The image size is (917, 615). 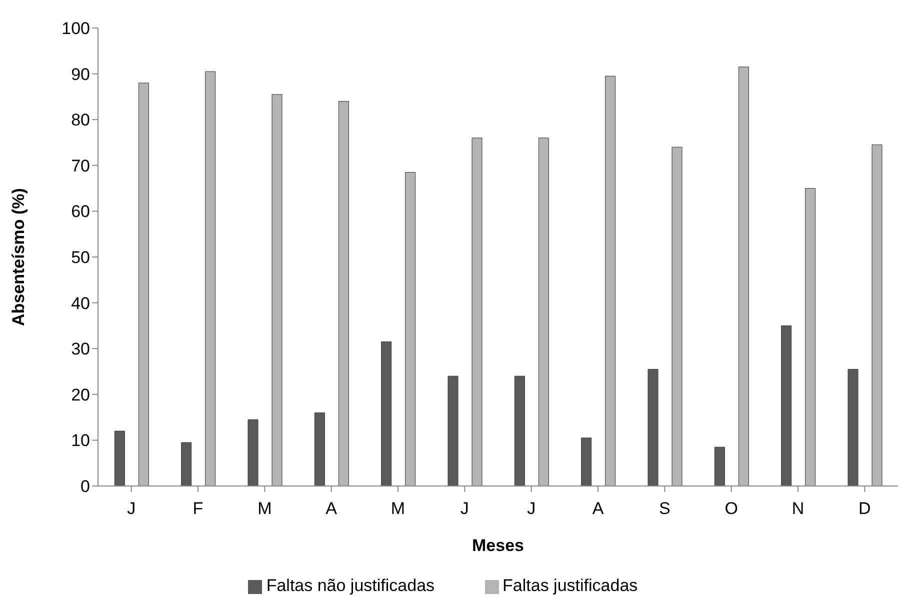 I want to click on y-tick-label: 90, so click(x=80, y=74).